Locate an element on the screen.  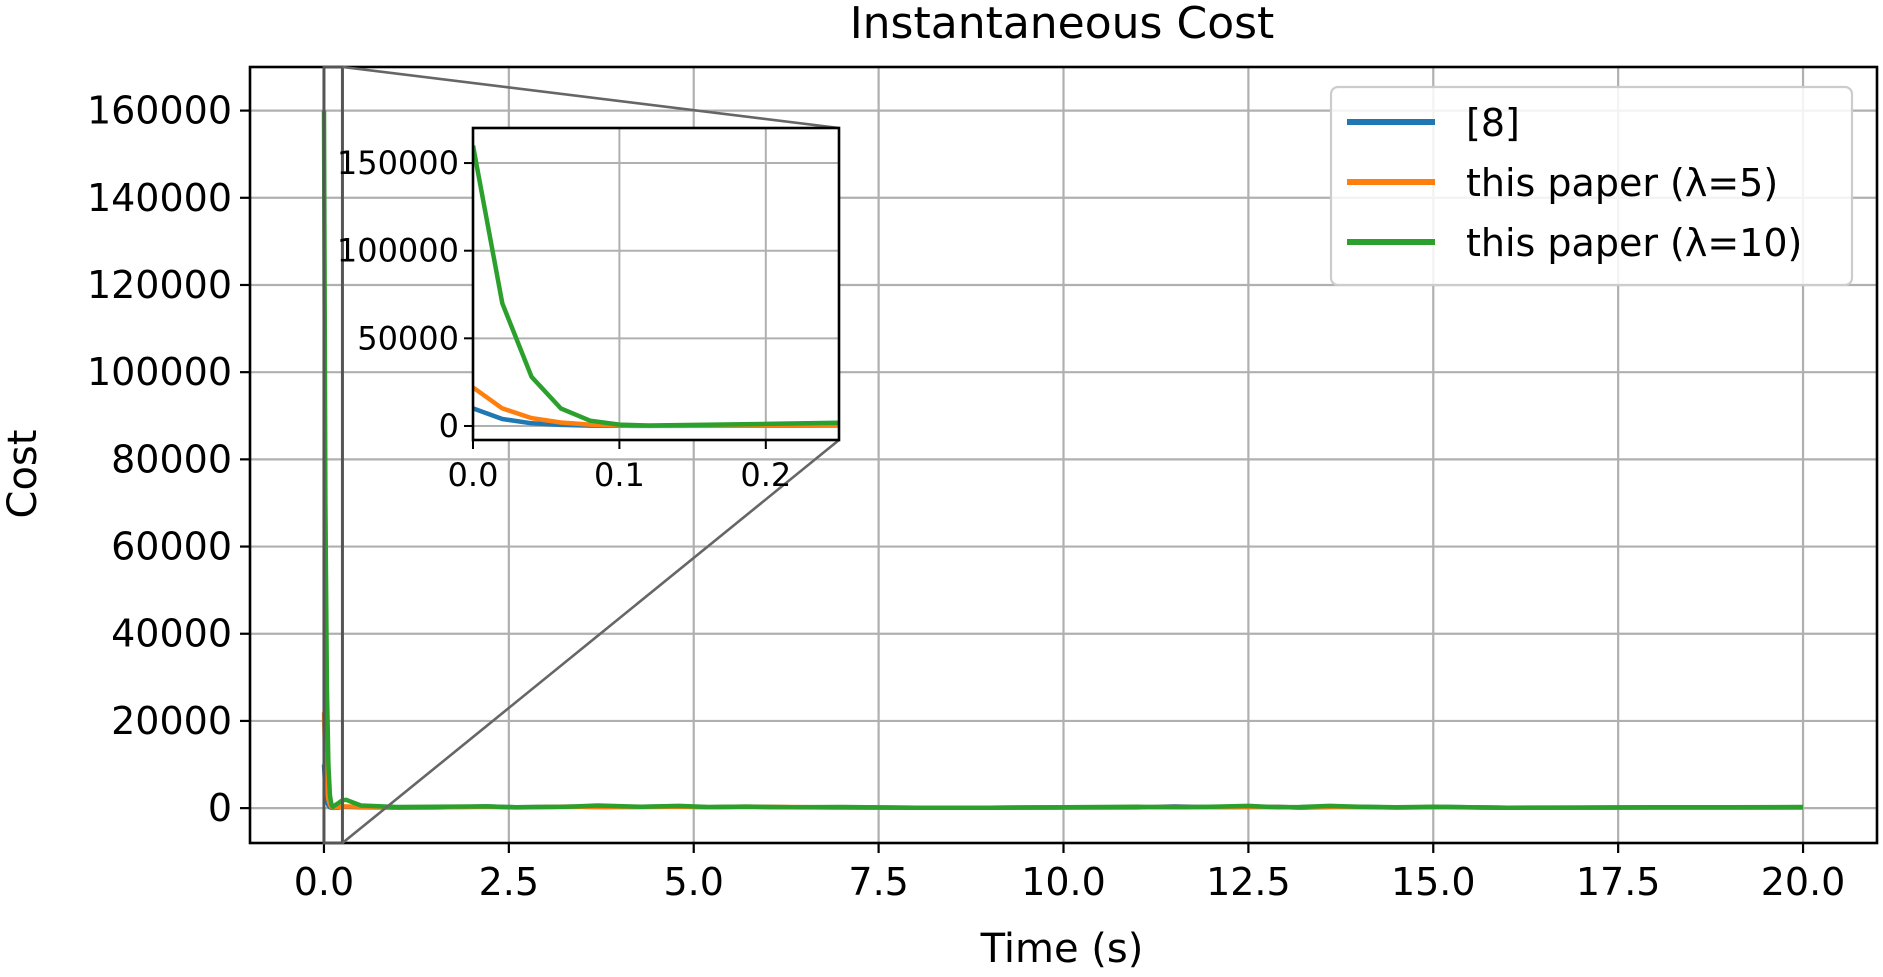
y-tick-label: 80000 is located at coordinates (171, 459).